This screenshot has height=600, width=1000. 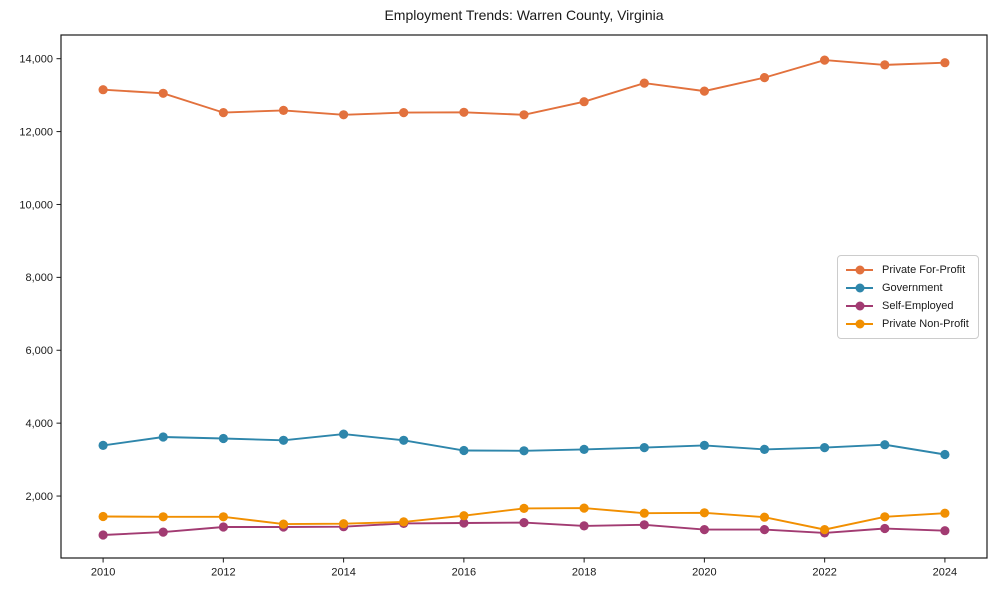 I want to click on data-point-private-non-profit-2010, so click(x=103, y=516).